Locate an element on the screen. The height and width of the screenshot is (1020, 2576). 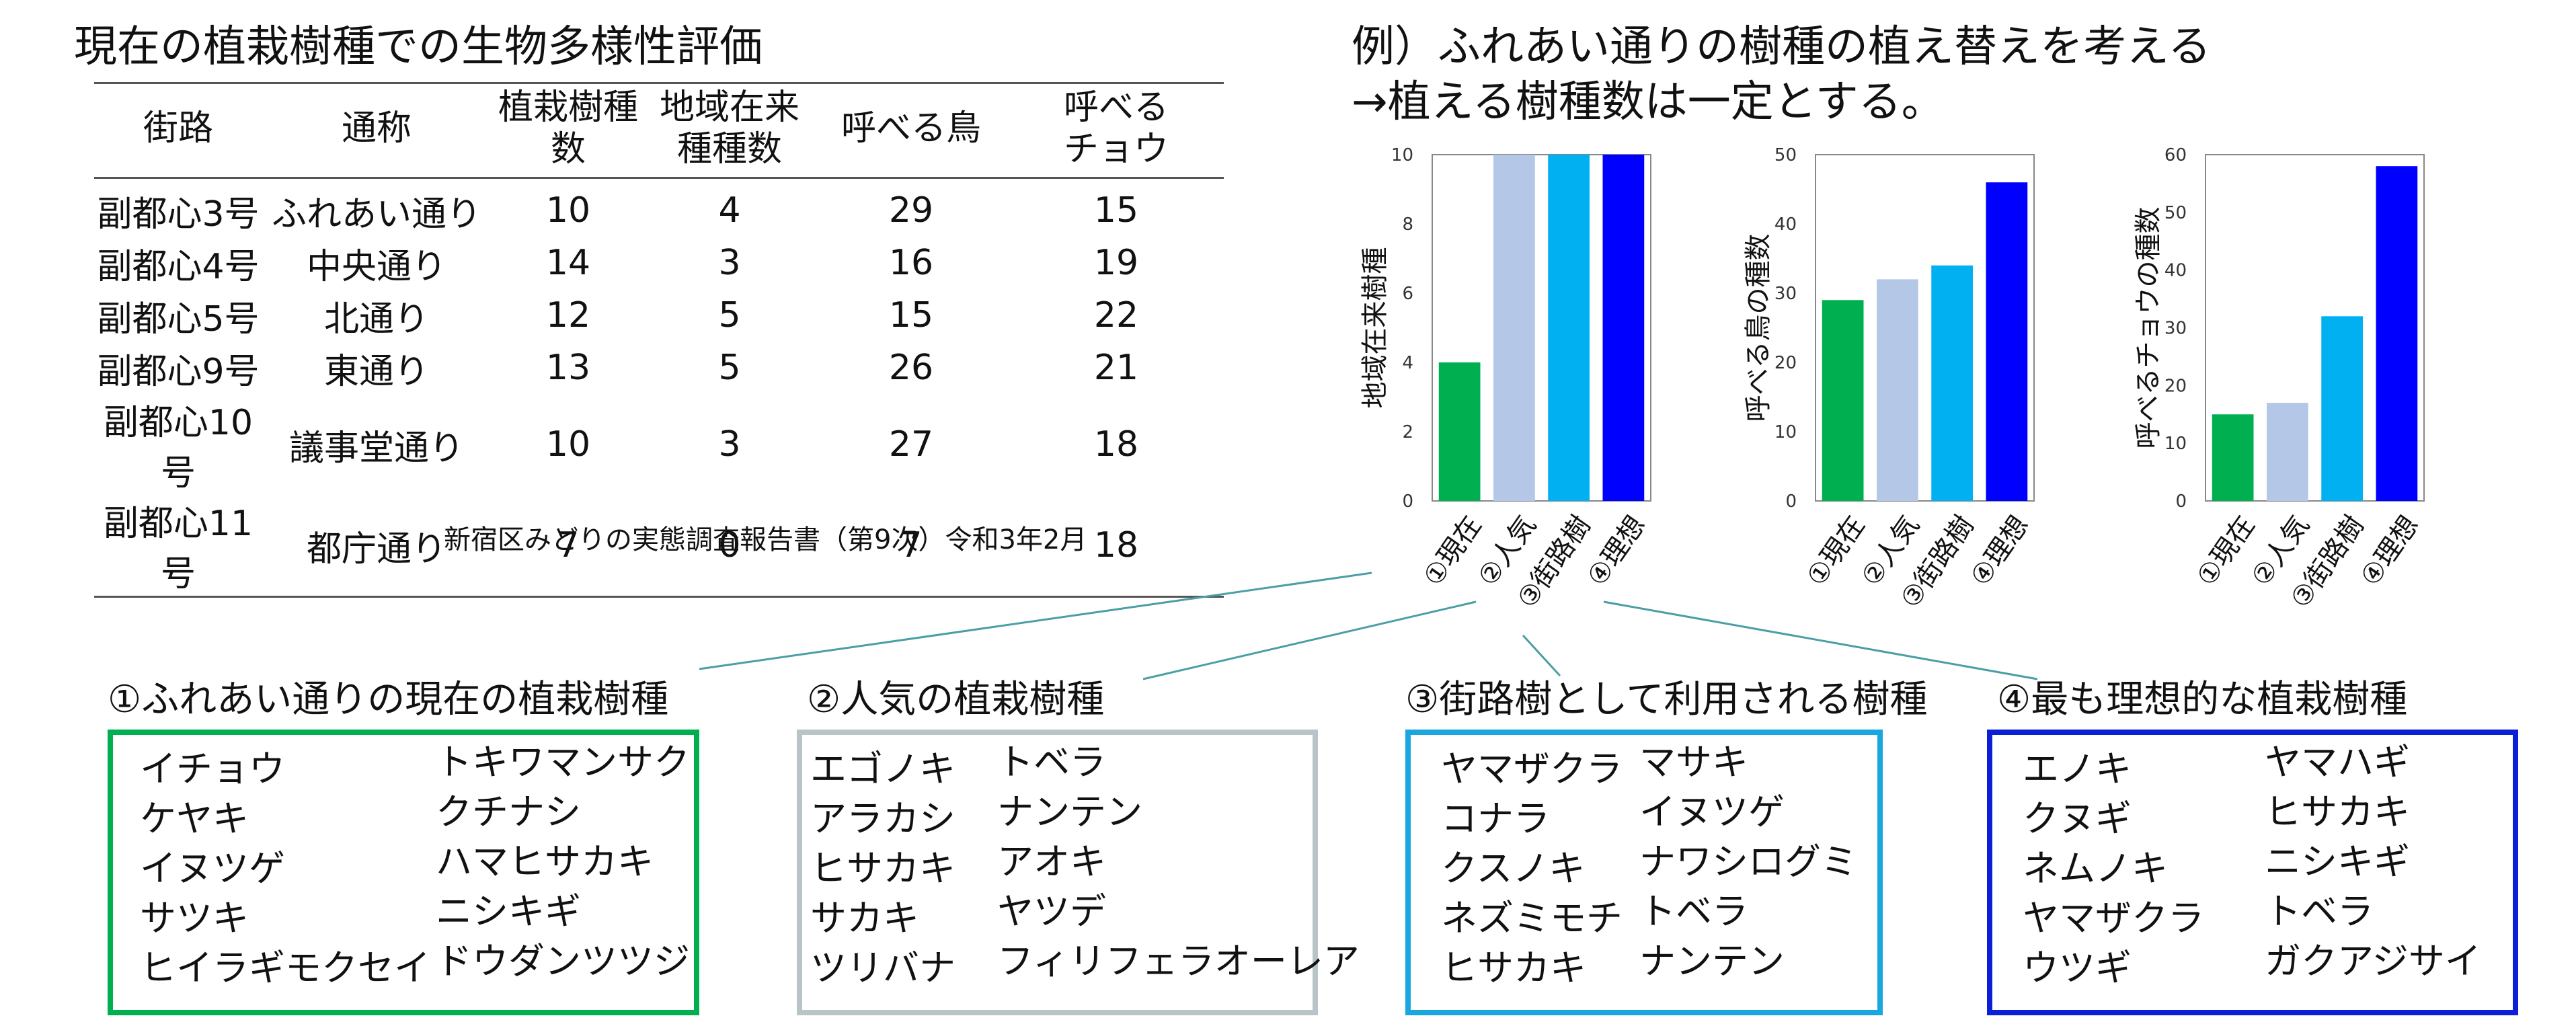
species-name: エゴノキ is located at coordinates (883, 769).